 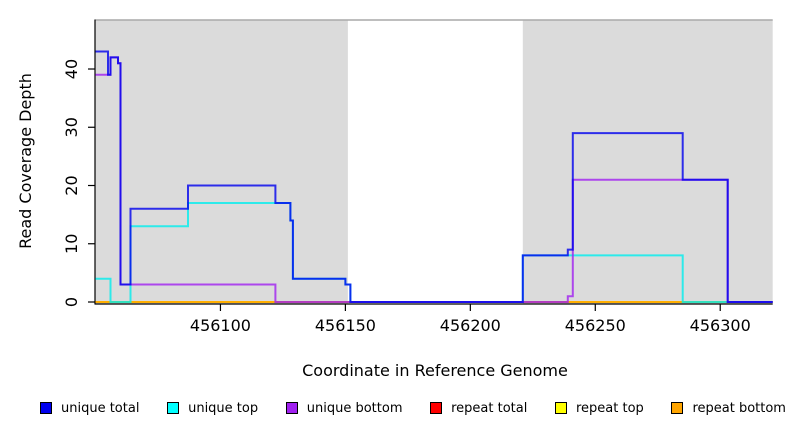 I want to click on legend-item-unique-total: unique total, so click(x=89, y=408).